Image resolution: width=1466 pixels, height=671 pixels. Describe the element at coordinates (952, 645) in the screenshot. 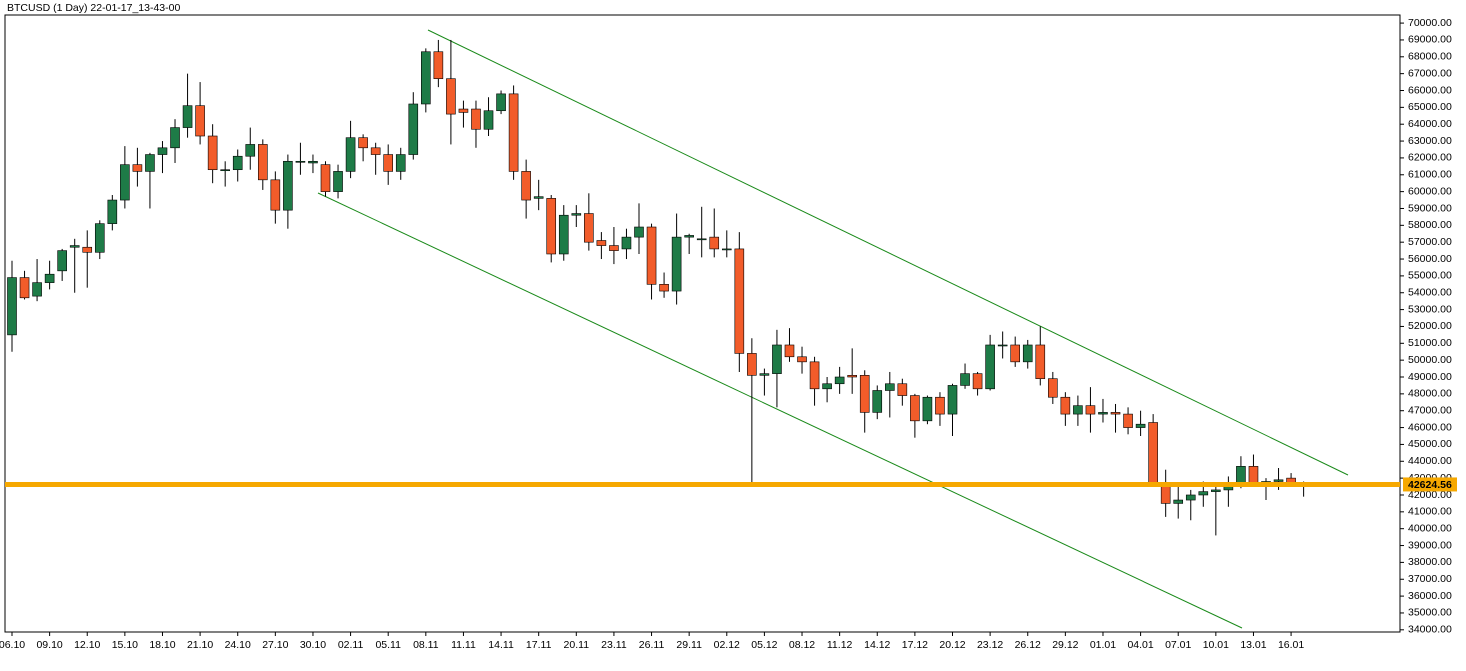

I see `x-tick-label: 20.12` at that location.